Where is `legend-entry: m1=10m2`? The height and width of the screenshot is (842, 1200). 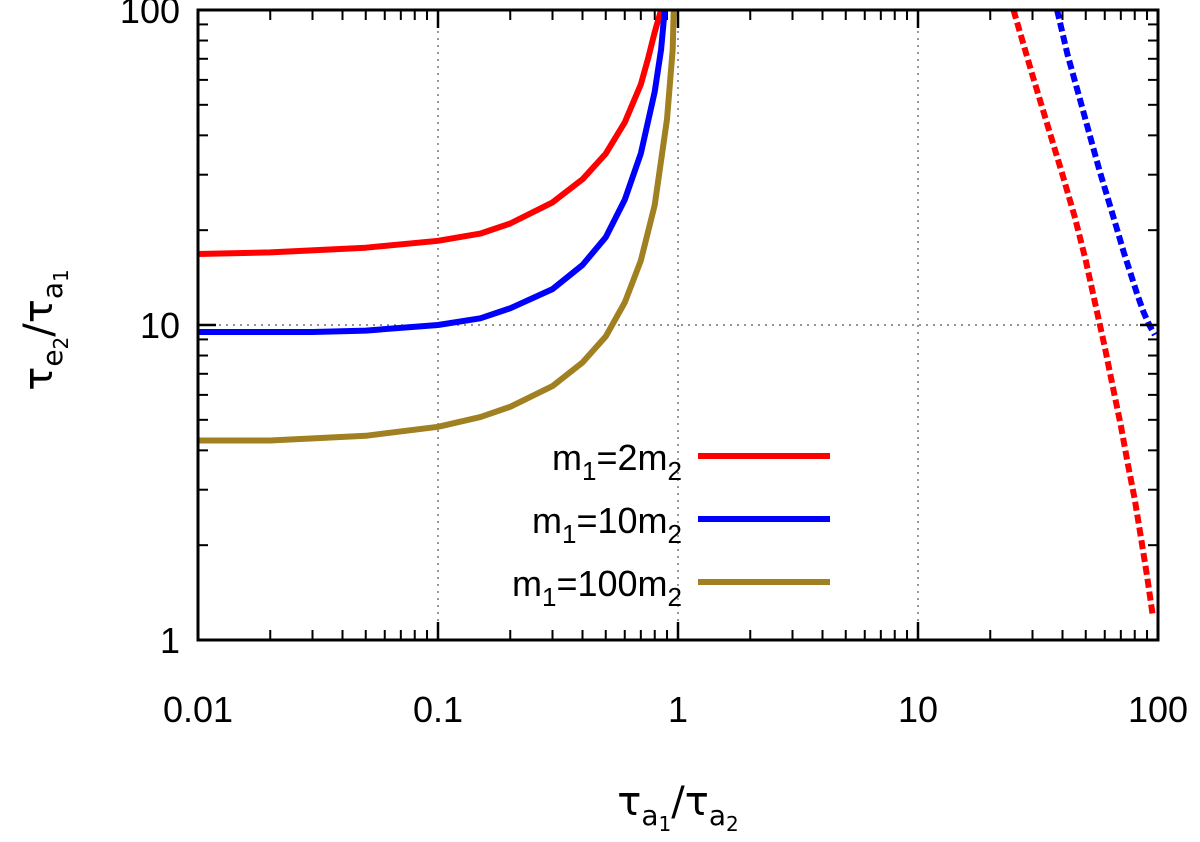 legend-entry: m1=10m2 is located at coordinates (681, 524).